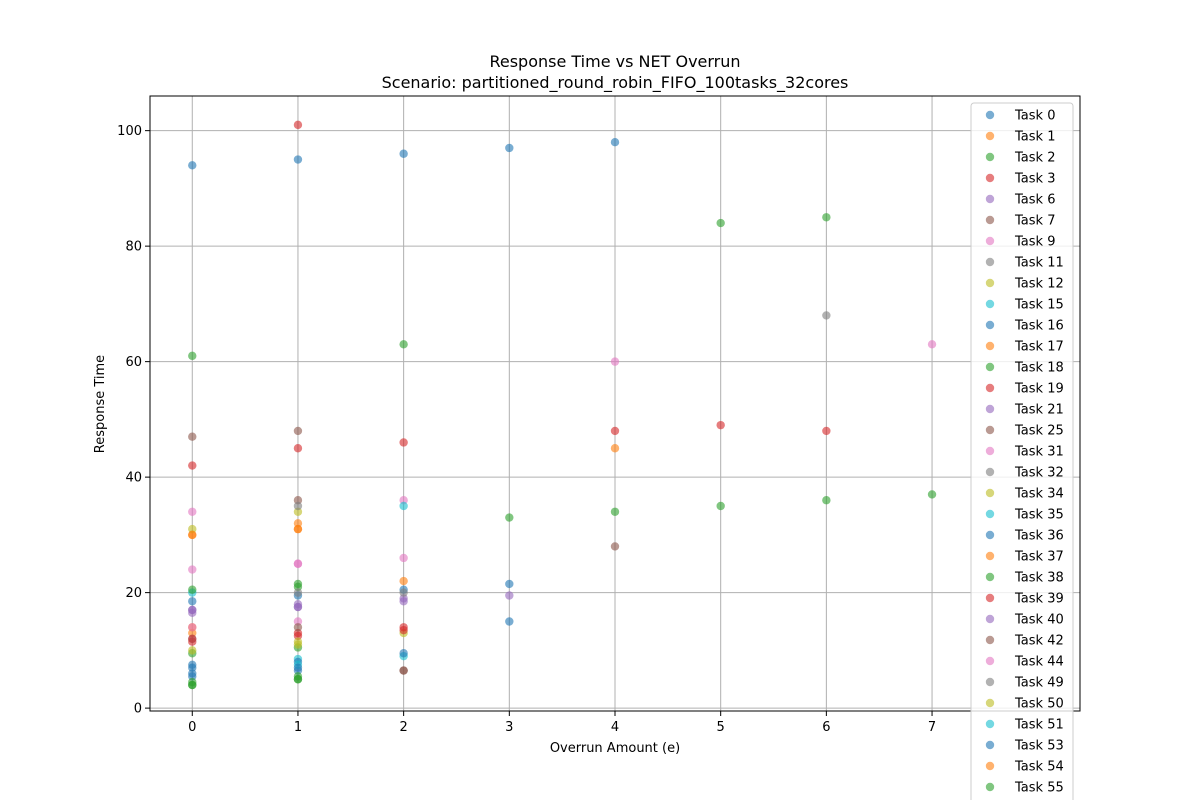 The height and width of the screenshot is (800, 1200). Describe the element at coordinates (1034, 137) in the screenshot. I see `legend-label: Task 1` at that location.